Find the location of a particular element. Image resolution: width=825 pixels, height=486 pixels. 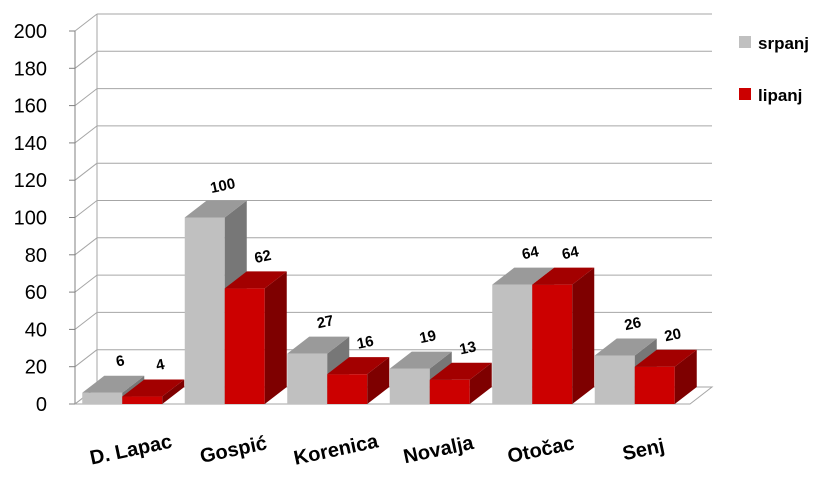

x-tick-label: Senj is located at coordinates (644, 450).